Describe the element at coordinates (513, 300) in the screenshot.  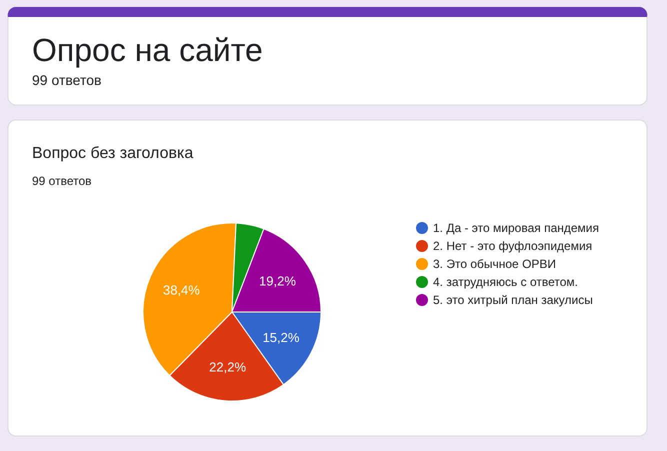
I see `legend-label: 5. это хитрый план закулисы` at that location.